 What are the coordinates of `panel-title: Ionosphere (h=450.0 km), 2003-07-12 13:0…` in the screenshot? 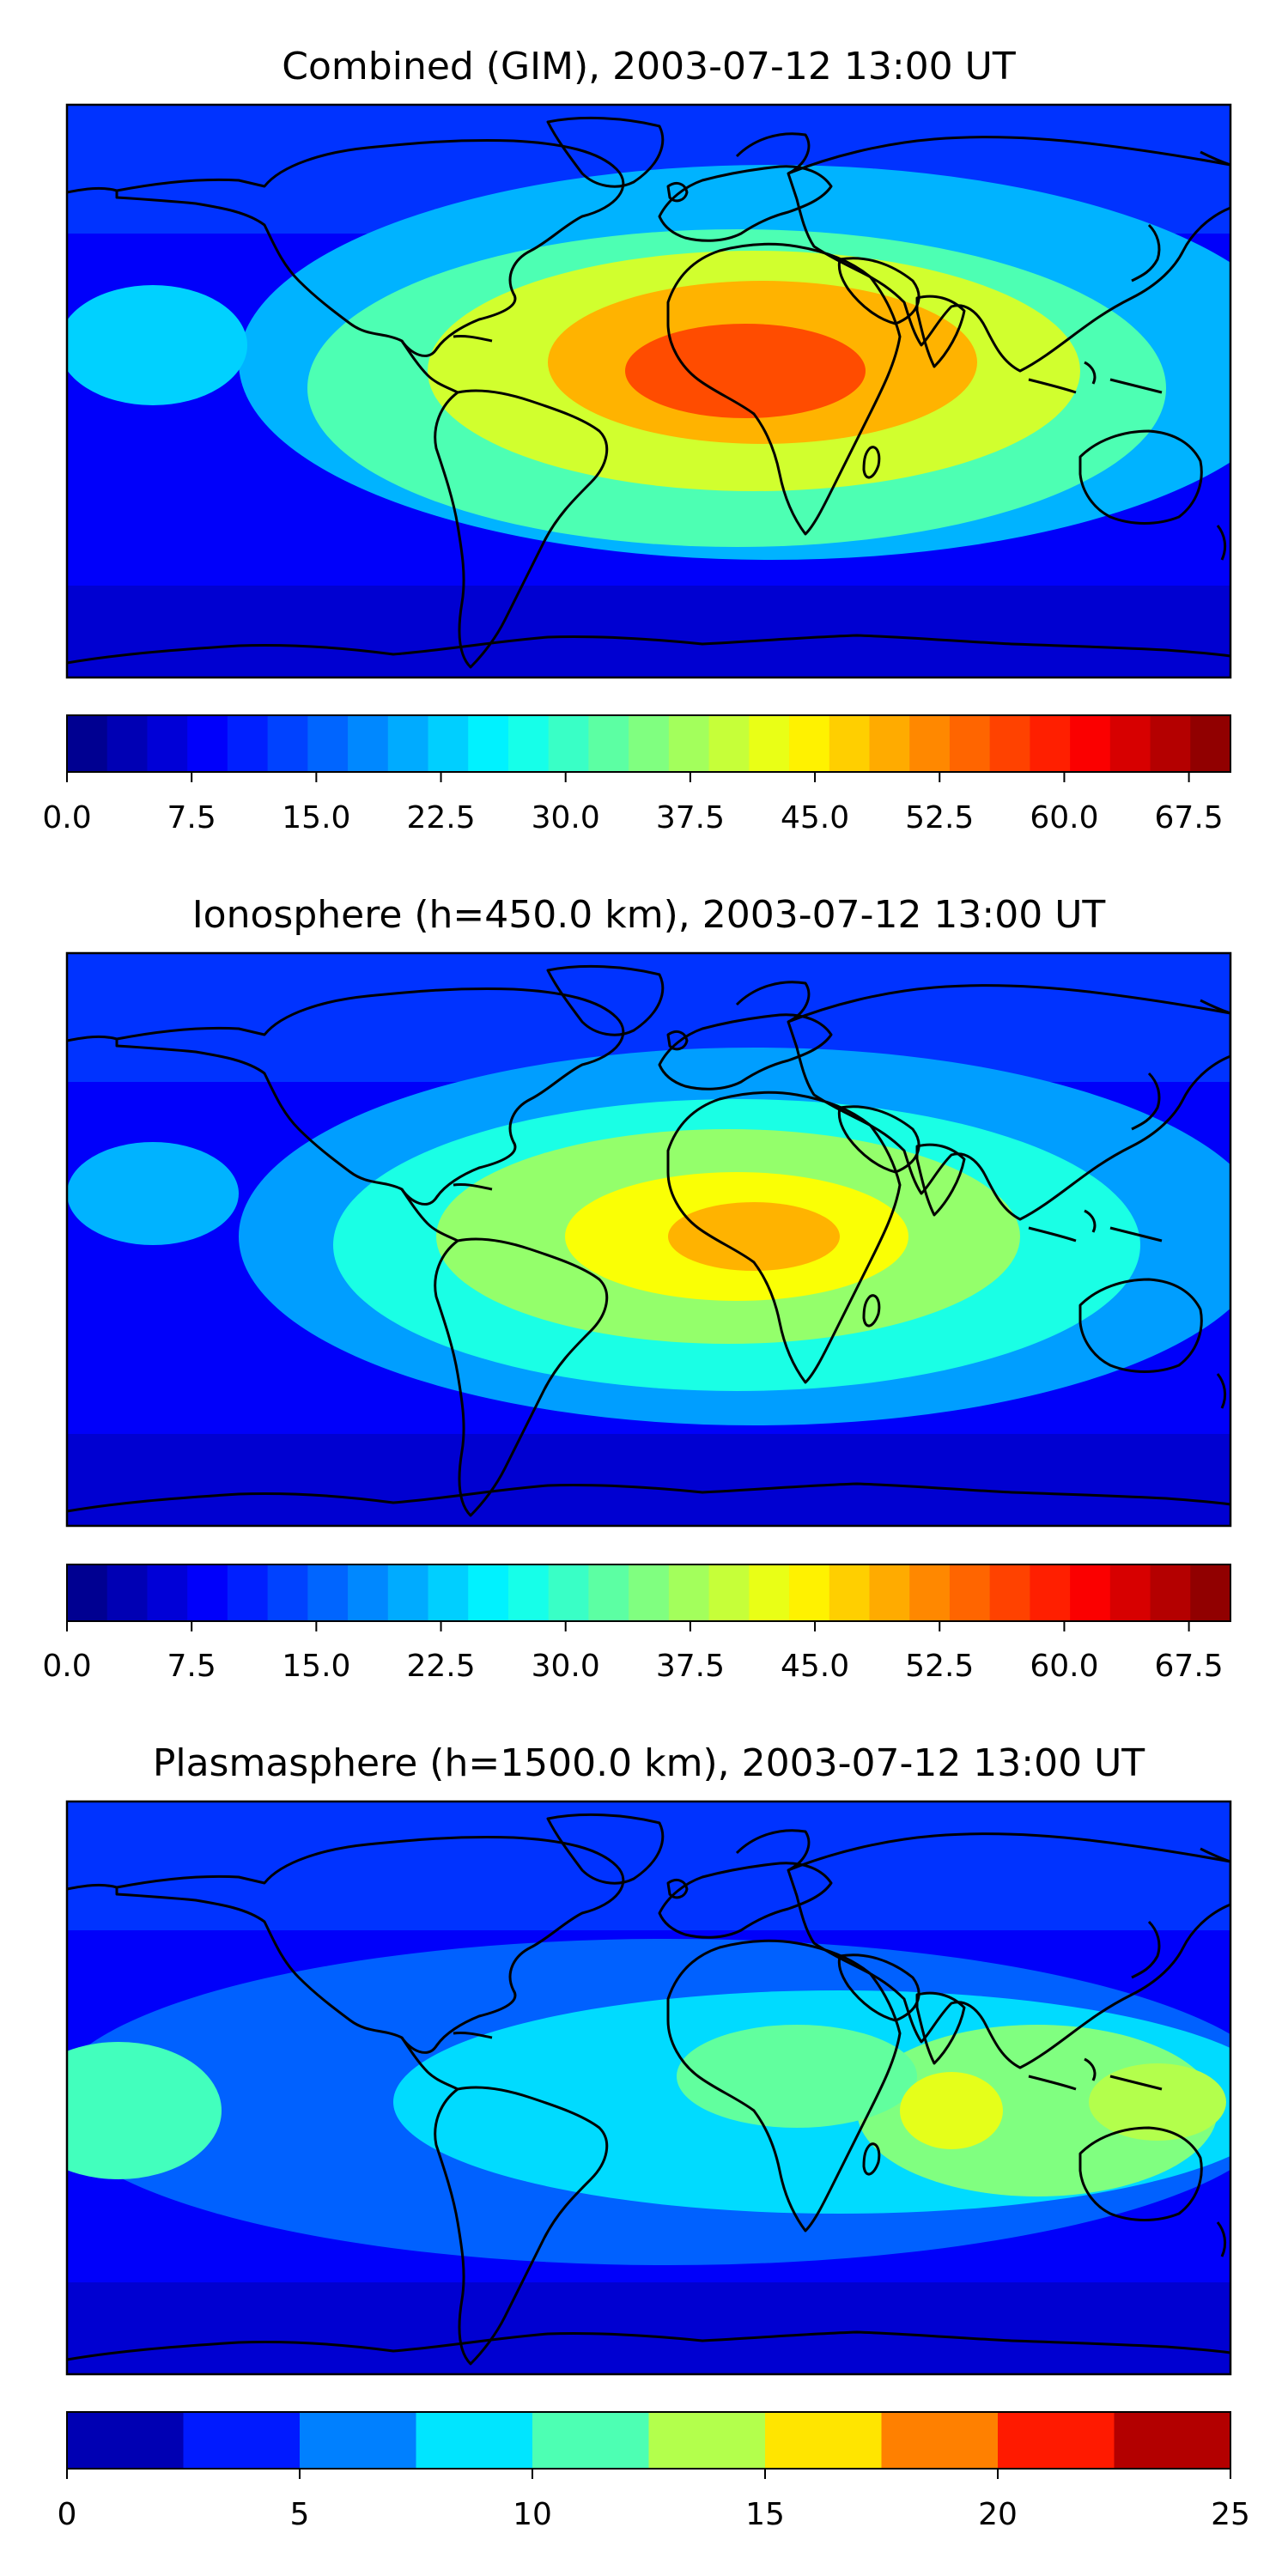 It's located at (649, 915).